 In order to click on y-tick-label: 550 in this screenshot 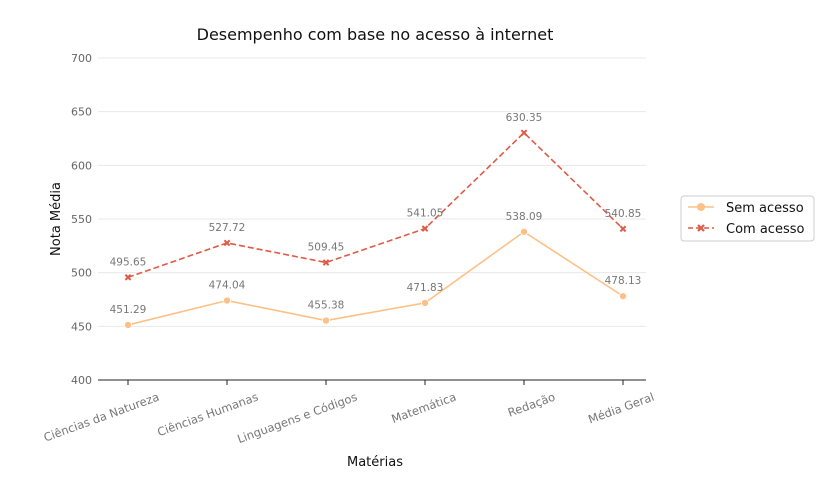, I will do `click(81, 219)`.